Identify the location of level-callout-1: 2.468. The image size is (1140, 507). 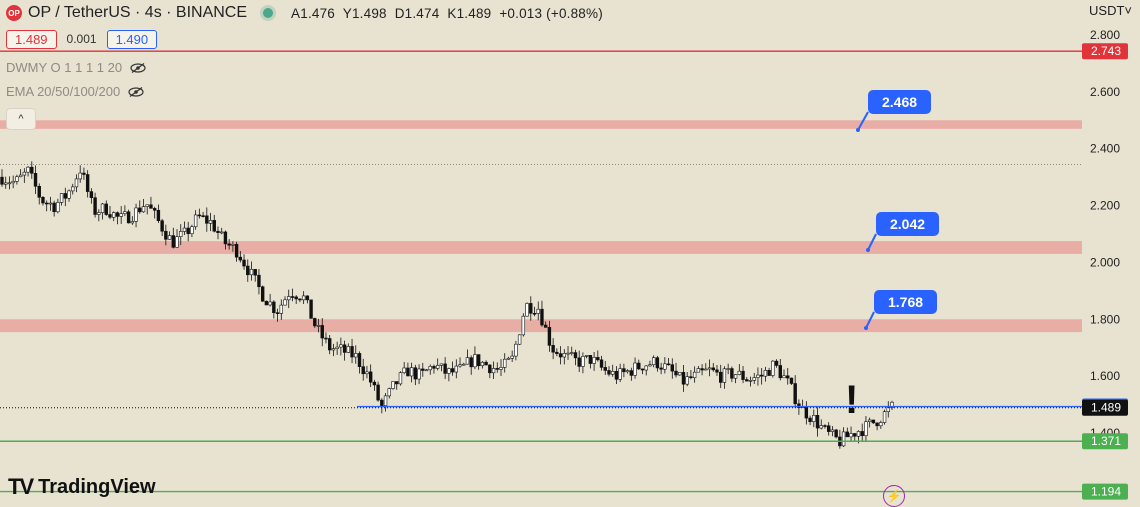
(900, 102).